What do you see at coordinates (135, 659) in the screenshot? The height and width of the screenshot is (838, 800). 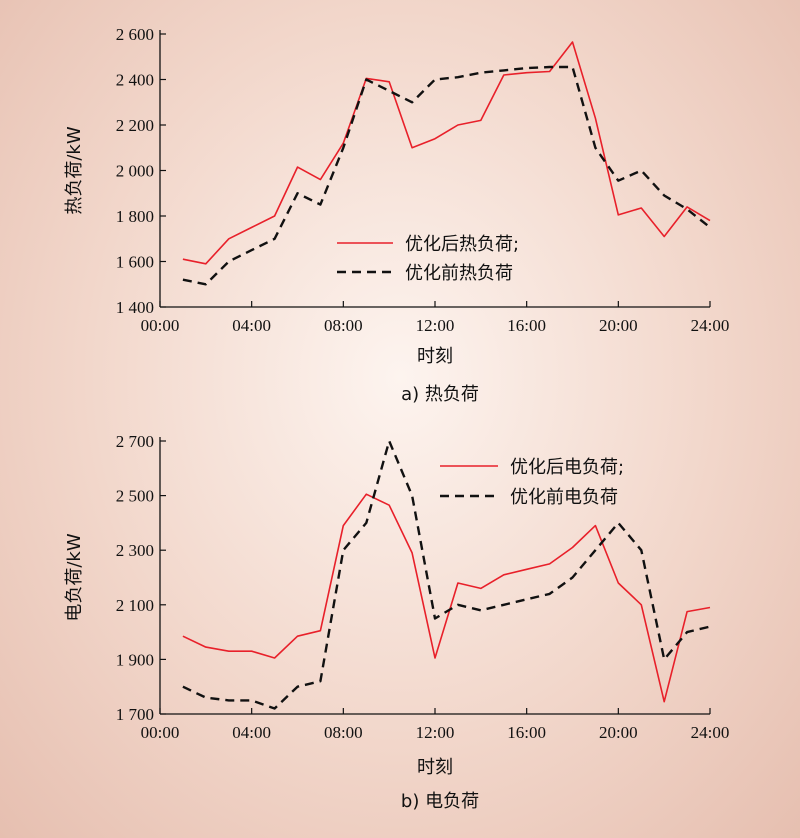 I see `y-tick-label: 1 900` at bounding box center [135, 659].